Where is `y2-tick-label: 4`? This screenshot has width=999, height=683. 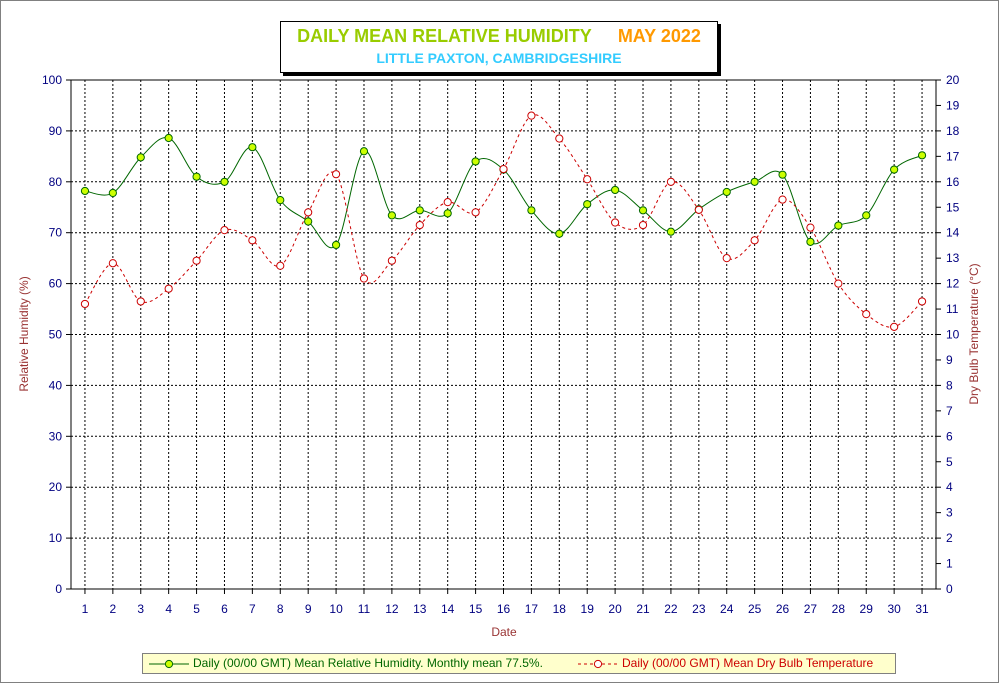 y2-tick-label: 4 is located at coordinates (949, 487).